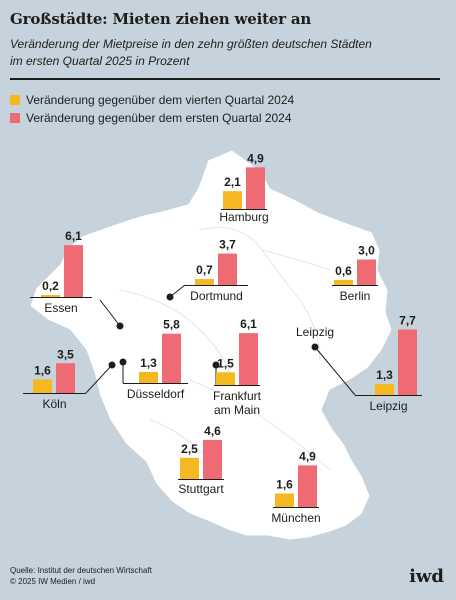 The width and height of the screenshot is (456, 600). What do you see at coordinates (295, 518) in the screenshot?
I see `city-label: München` at bounding box center [295, 518].